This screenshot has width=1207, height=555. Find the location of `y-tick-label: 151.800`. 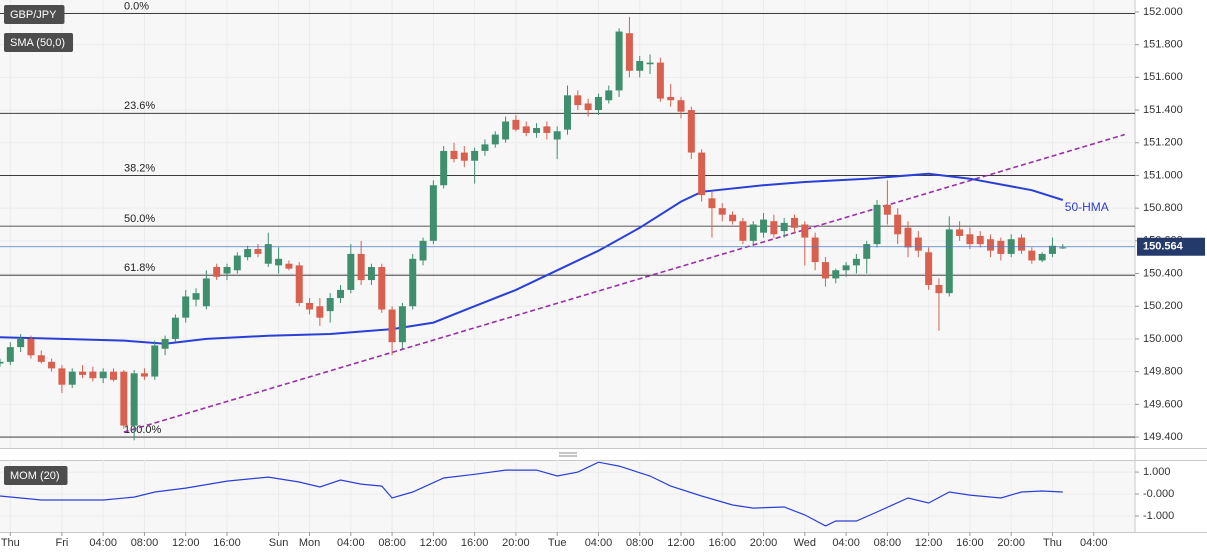

y-tick-label: 151.800 is located at coordinates (1163, 45).